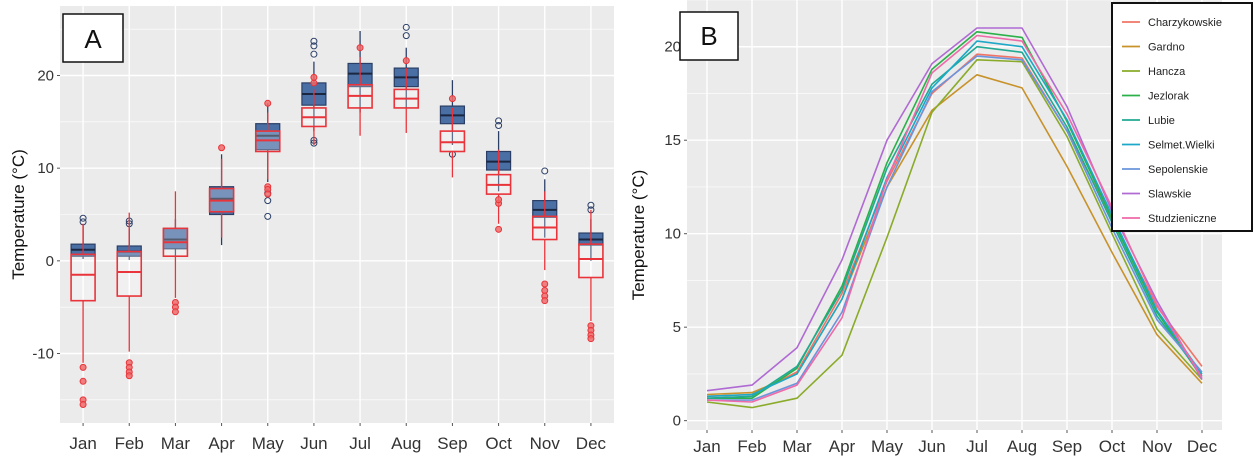 The image size is (1255, 460). I want to click on panel-a-letter-box, so click(93, 38).